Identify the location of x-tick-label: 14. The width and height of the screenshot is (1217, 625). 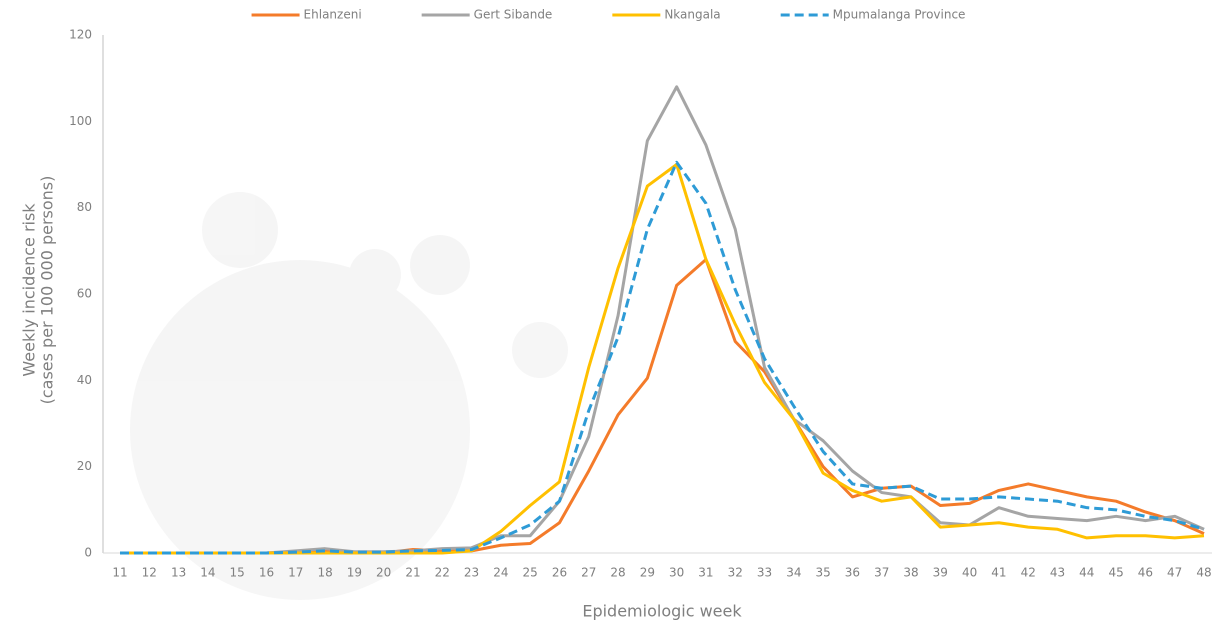
(207, 573).